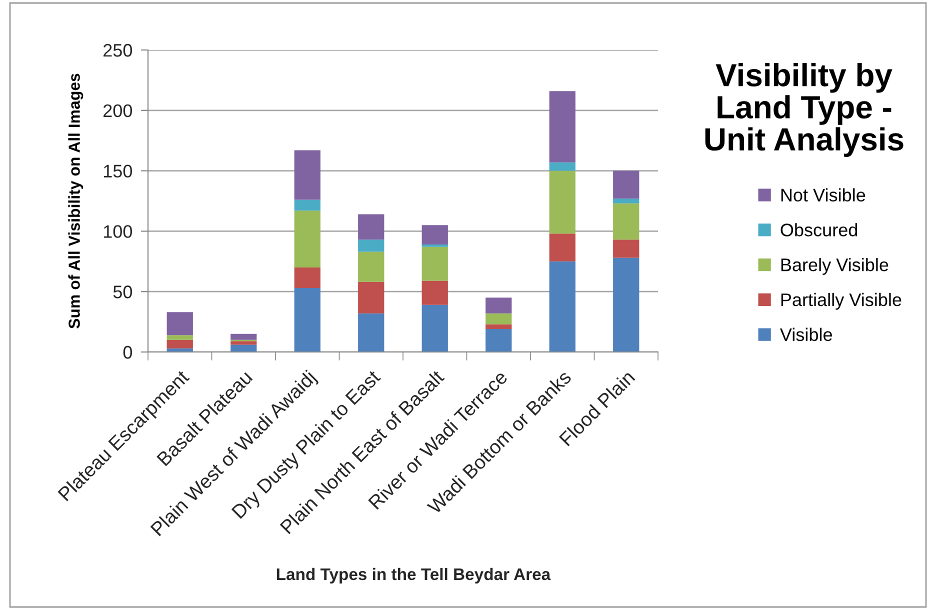  I want to click on x-axis-title: Land Types in the Tell Beydar Area, so click(413, 576).